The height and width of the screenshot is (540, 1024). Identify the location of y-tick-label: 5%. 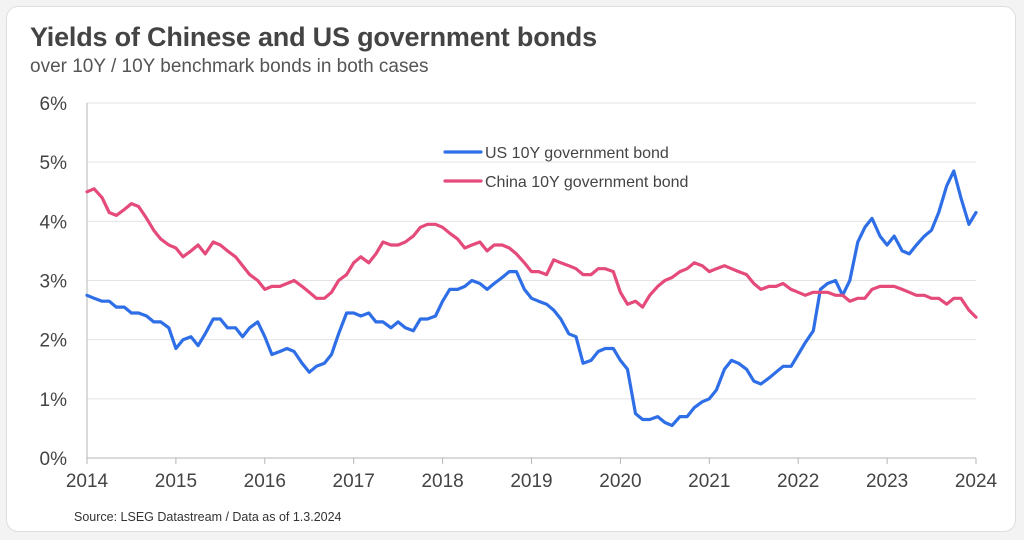
(54, 163).